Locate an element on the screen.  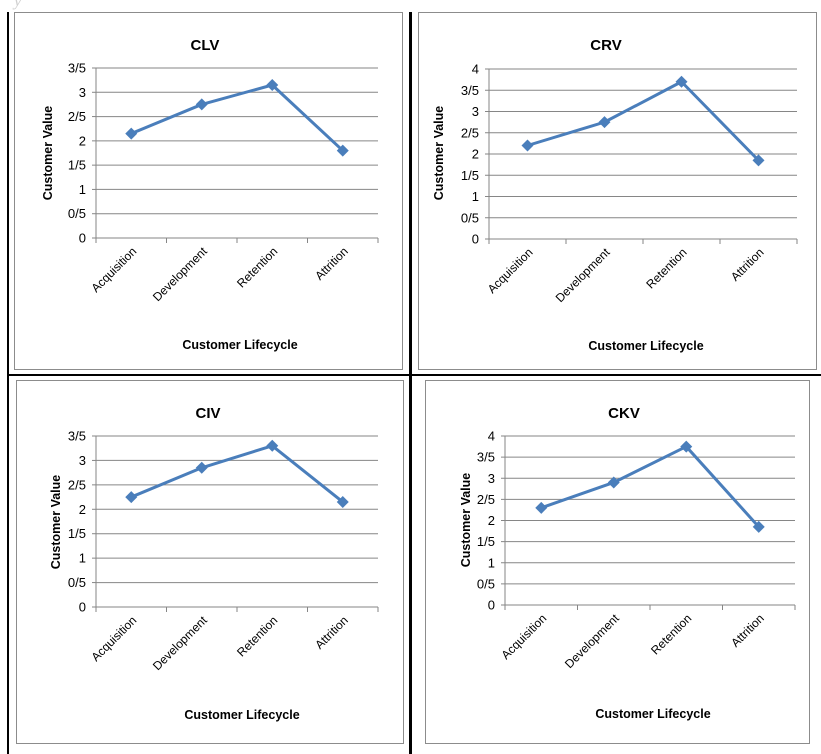
table-divider-horizontal is located at coordinates (414, 375).